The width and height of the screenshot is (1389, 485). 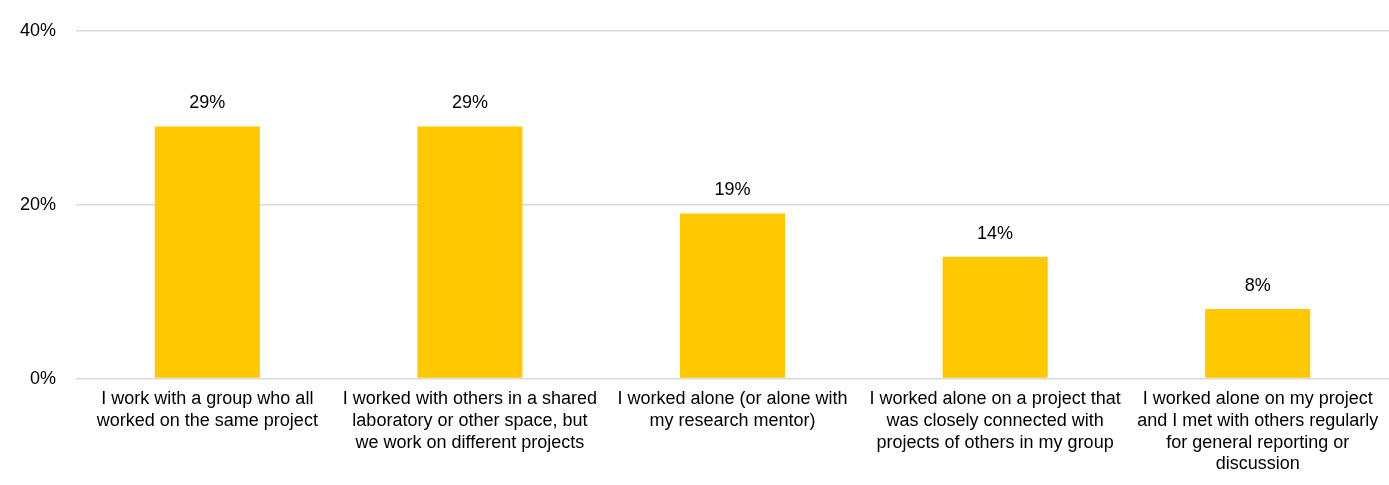 I want to click on x-tick-label: I worked with others in a shared laboratory or other space, but we work on different projects, so click(x=469, y=420).